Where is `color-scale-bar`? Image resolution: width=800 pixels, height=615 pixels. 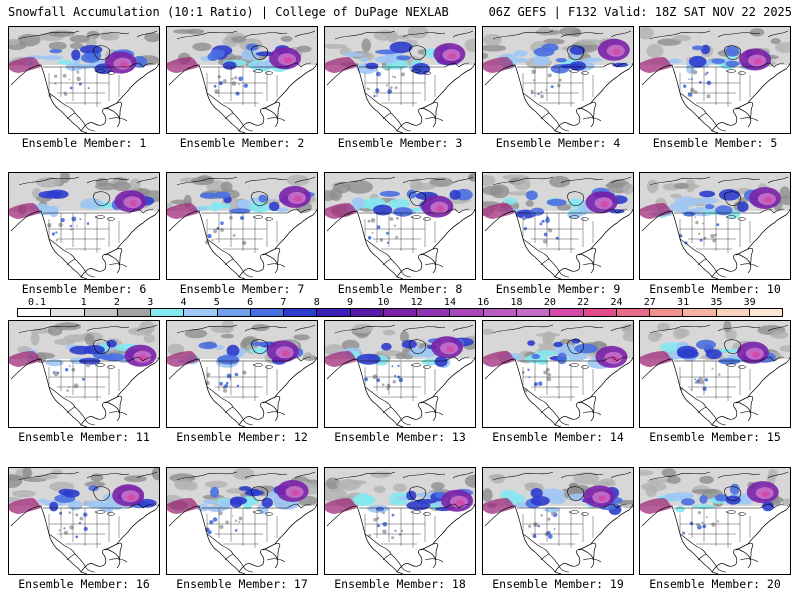
color-scale-bar is located at coordinates (400, 312).